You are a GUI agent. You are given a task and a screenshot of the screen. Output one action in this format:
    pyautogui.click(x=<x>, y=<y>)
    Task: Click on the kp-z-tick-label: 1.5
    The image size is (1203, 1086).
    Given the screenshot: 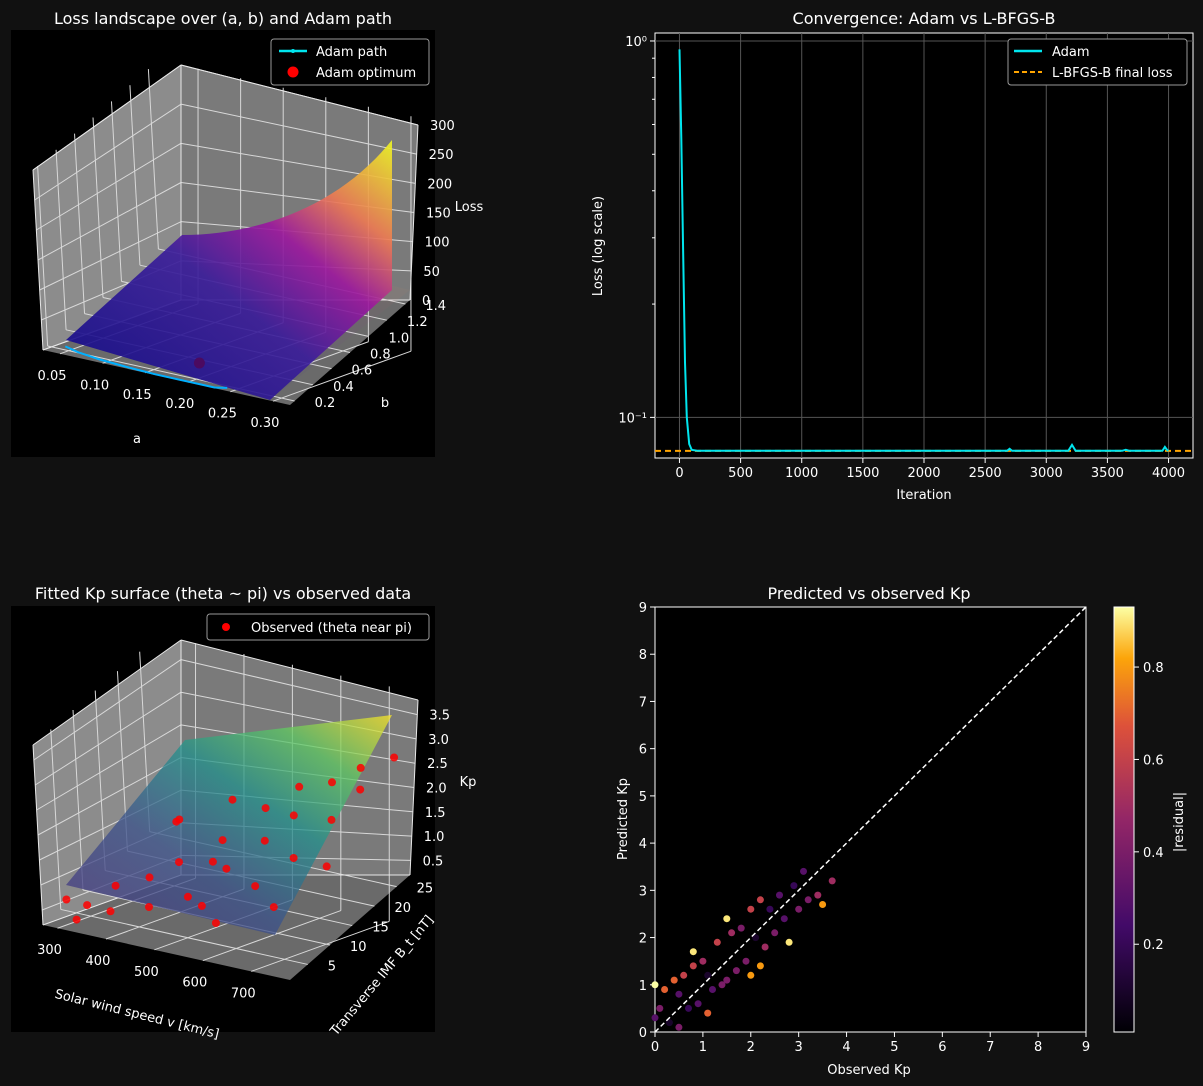 What is the action you would take?
    pyautogui.click(x=435, y=813)
    